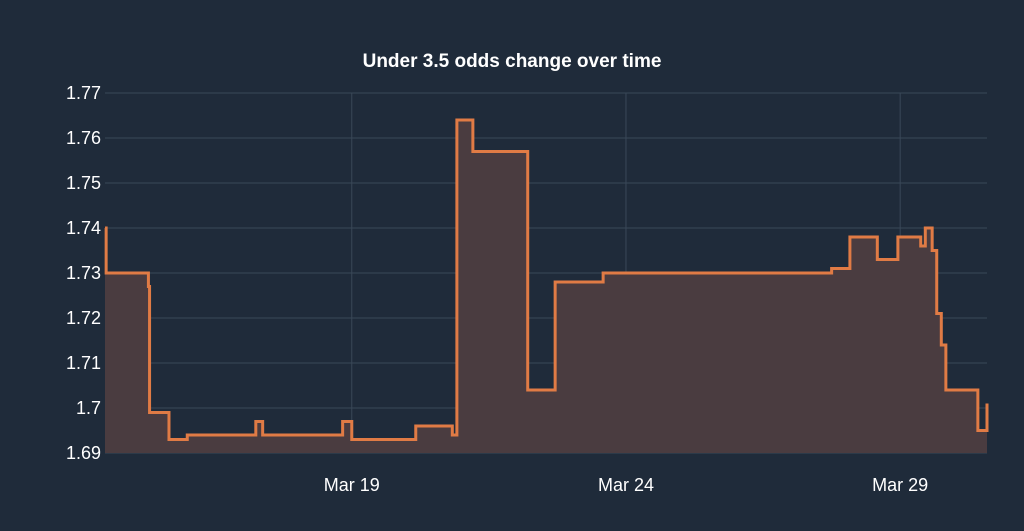  I want to click on y-tick-label: 1.7, so click(88, 408).